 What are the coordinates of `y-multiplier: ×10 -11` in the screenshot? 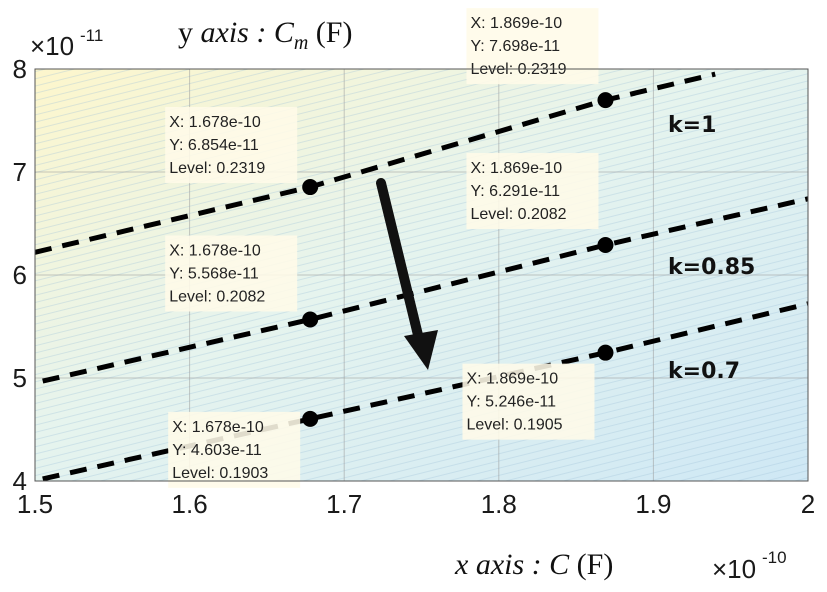 It's located at (66, 43).